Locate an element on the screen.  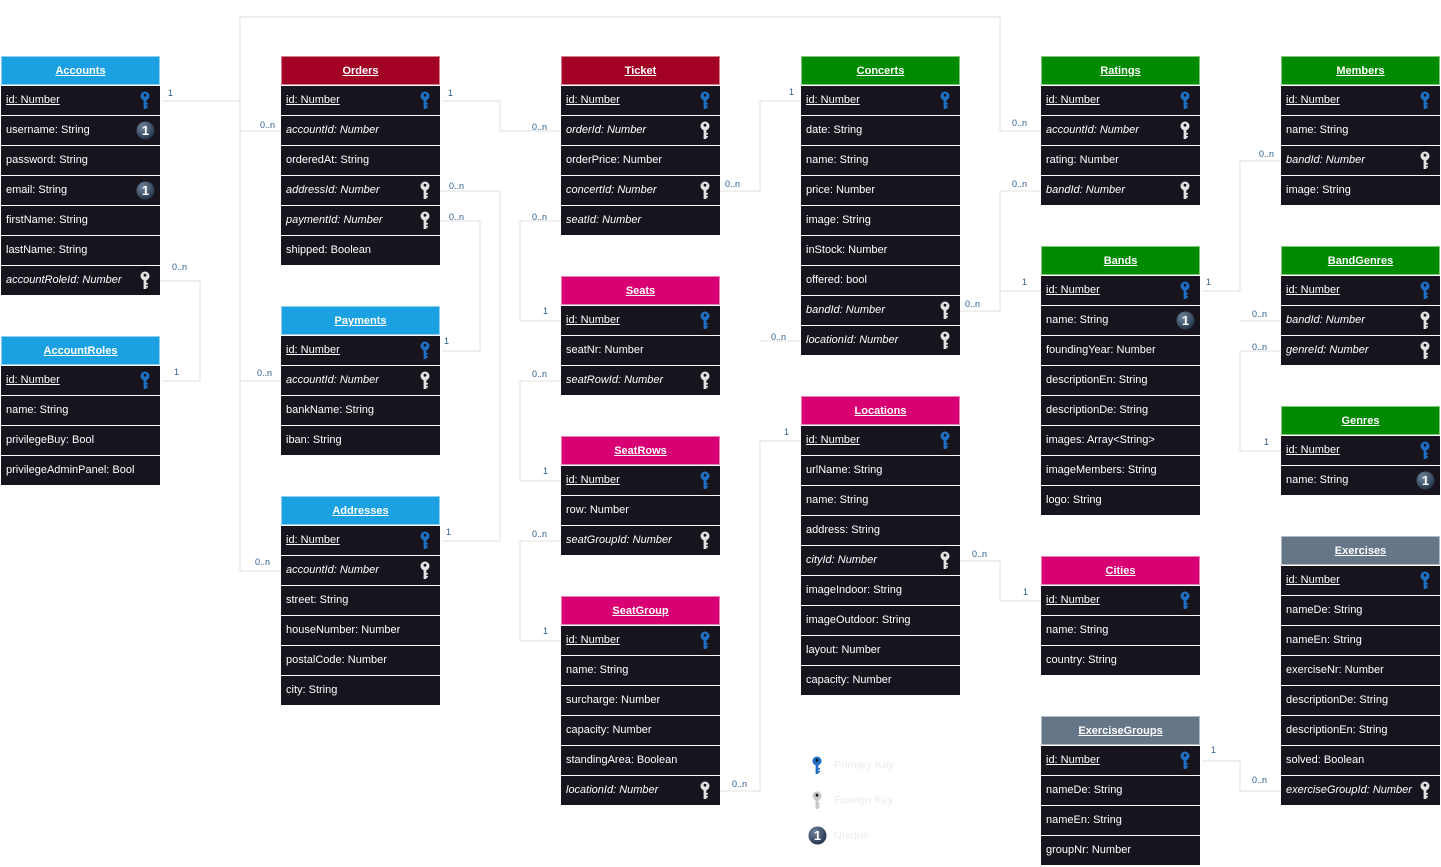
attribute-row: urlName: String is located at coordinates (880, 470).